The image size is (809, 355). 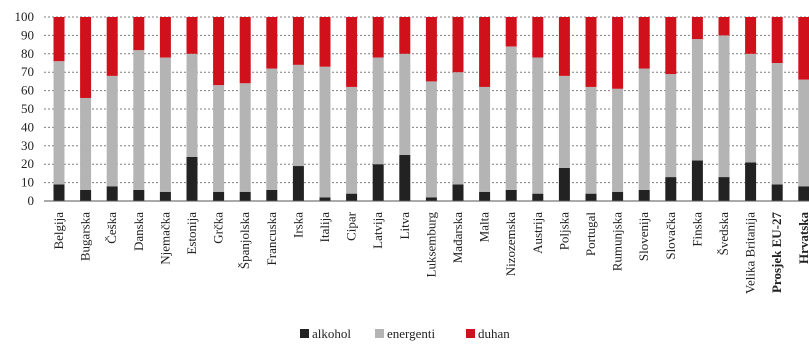 What do you see at coordinates (27, 34) in the screenshot?
I see `y-tick-label: 90` at bounding box center [27, 34].